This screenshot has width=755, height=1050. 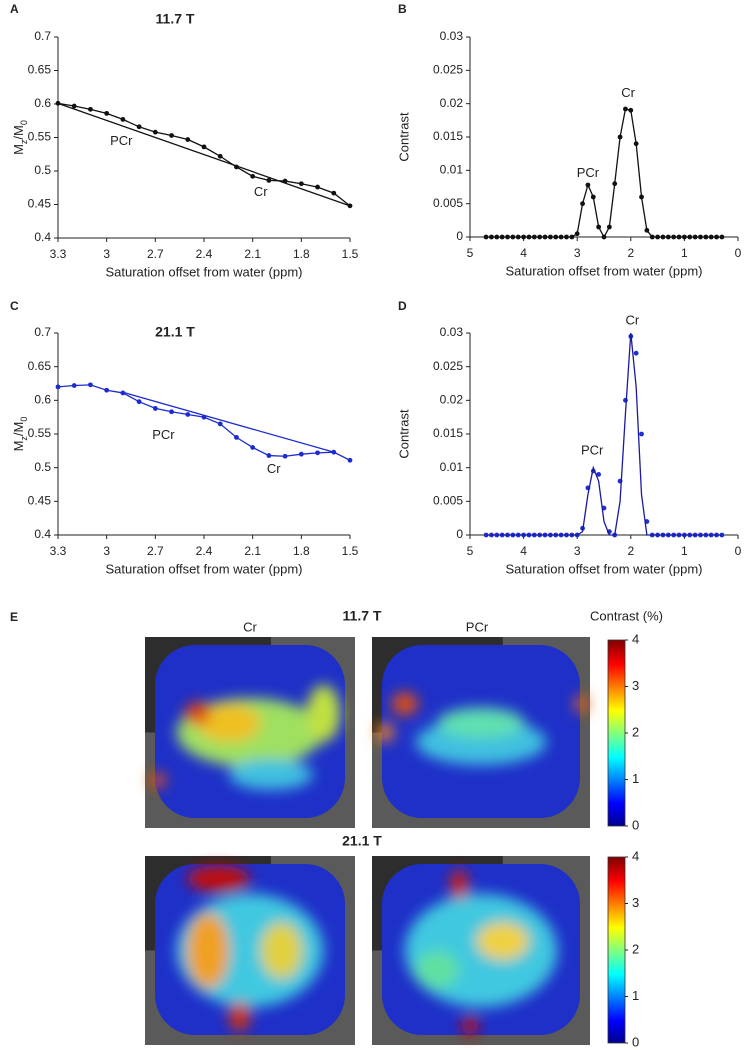 I want to click on y-axis-label: Mz/M0, so click(x=20, y=434).